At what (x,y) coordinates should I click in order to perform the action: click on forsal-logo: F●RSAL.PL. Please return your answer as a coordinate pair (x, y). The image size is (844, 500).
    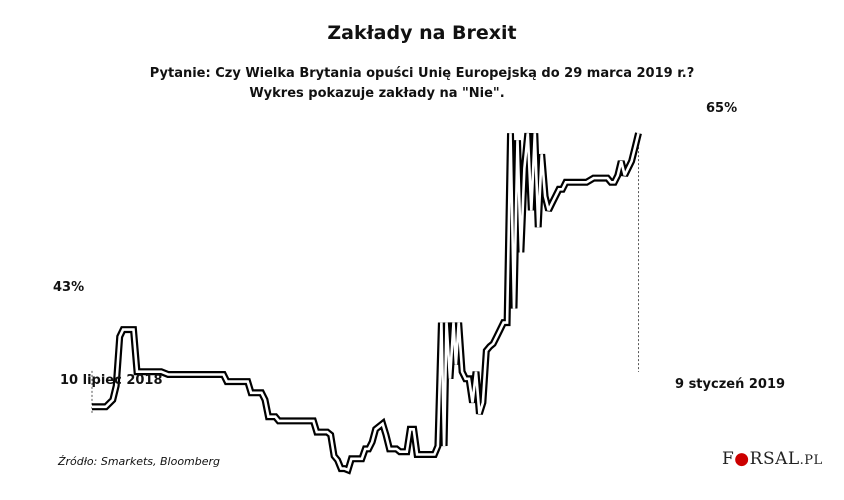
    Looking at the image, I should click on (772, 459).